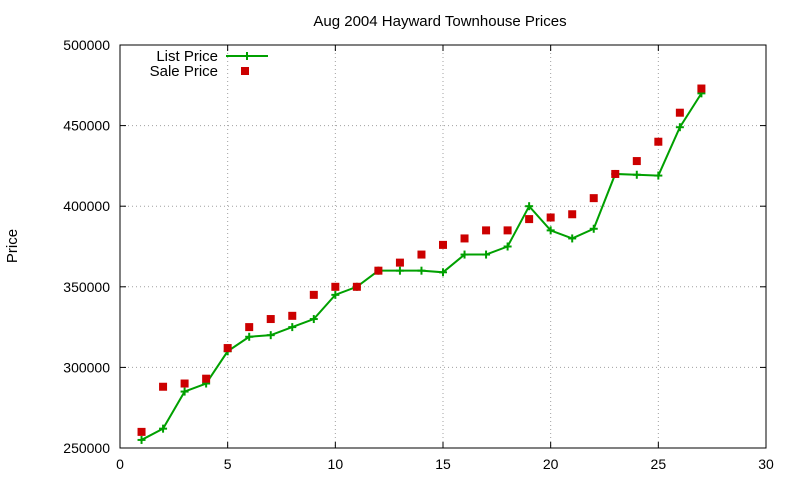 The width and height of the screenshot is (800, 480). I want to click on x-tick-label: 0, so click(120, 464).